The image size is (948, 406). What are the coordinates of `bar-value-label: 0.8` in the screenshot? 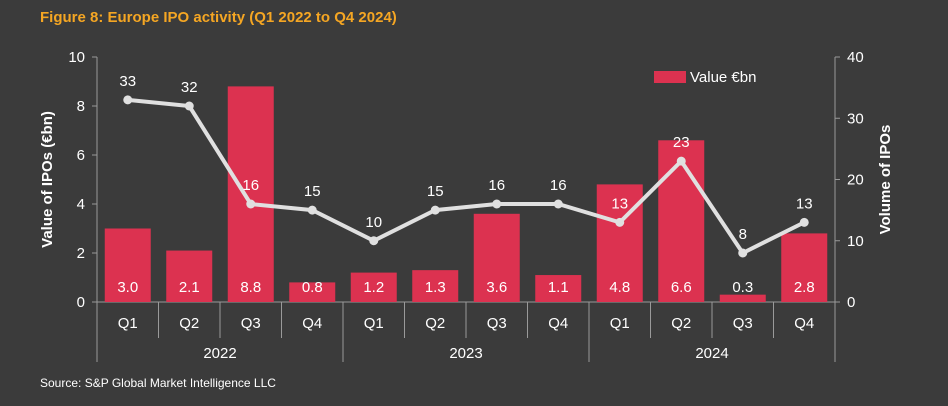 It's located at (312, 287).